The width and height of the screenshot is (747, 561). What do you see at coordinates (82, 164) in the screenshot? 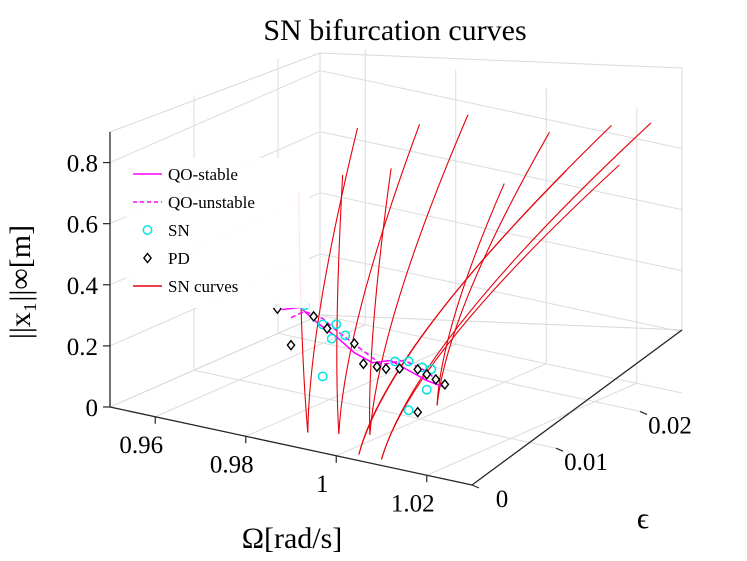
I see `z-tick-label: 0.8` at bounding box center [82, 164].